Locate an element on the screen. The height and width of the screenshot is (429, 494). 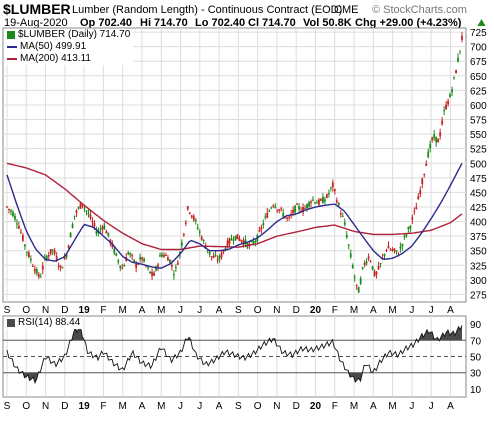
header-low: Lo 702.40 is located at coordinates (220, 23).